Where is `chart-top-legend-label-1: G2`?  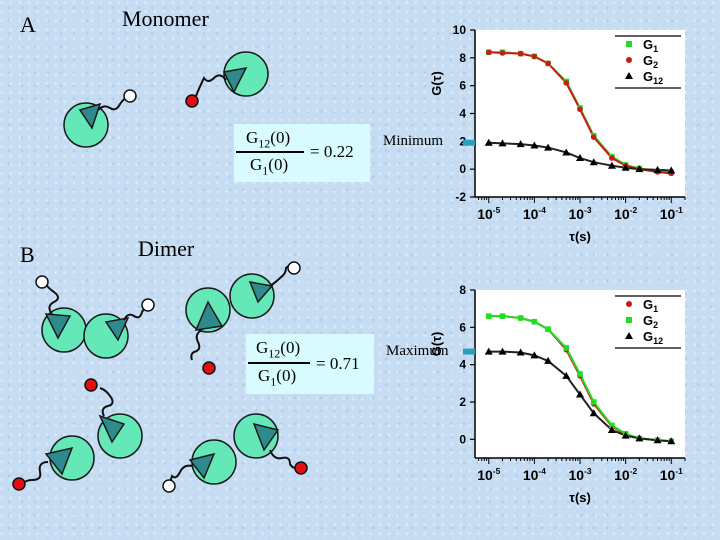
chart-top-legend-label-1: G2 is located at coordinates (650, 61).